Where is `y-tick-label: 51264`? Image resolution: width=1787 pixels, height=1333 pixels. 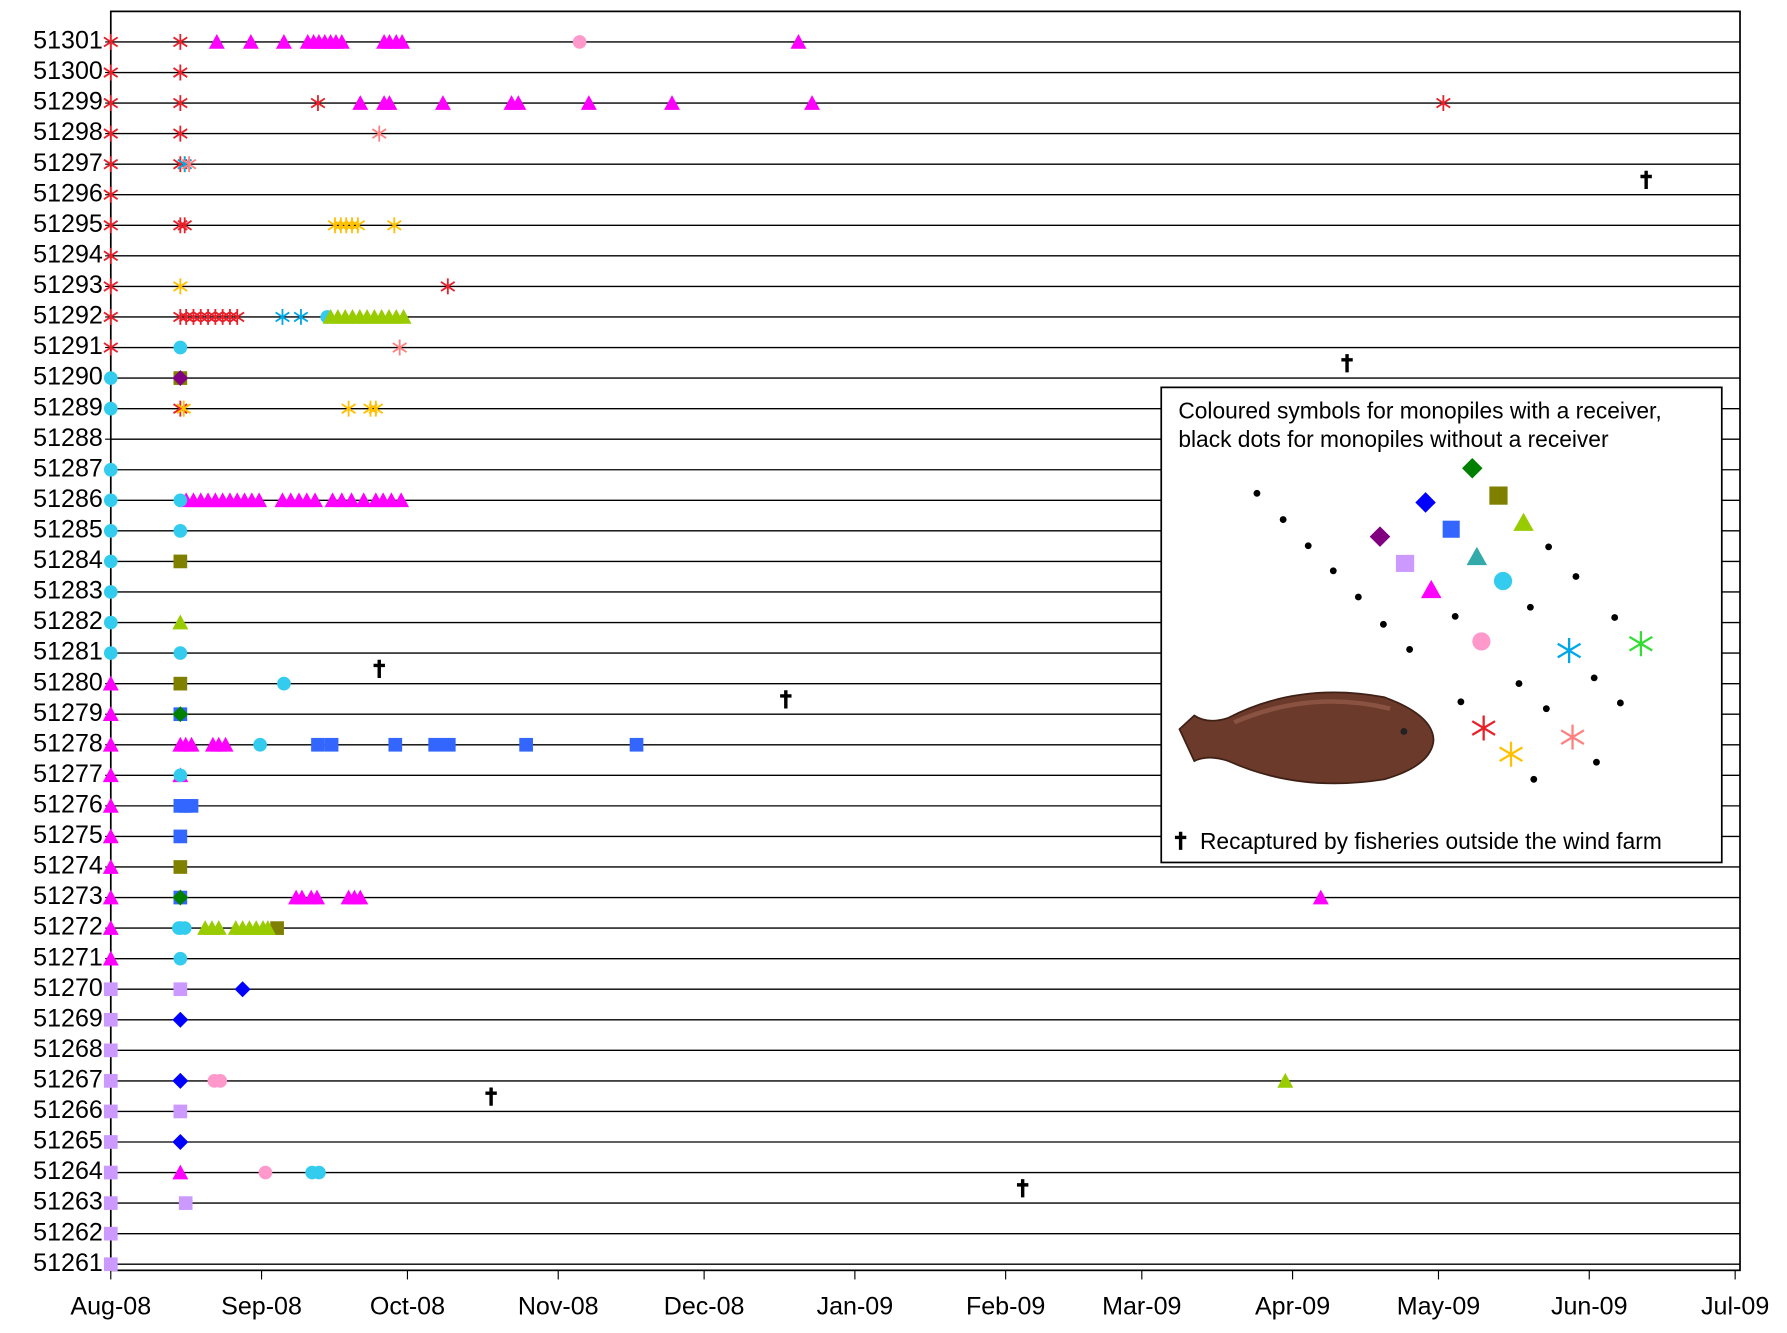
y-tick-label: 51264 is located at coordinates (68, 1171).